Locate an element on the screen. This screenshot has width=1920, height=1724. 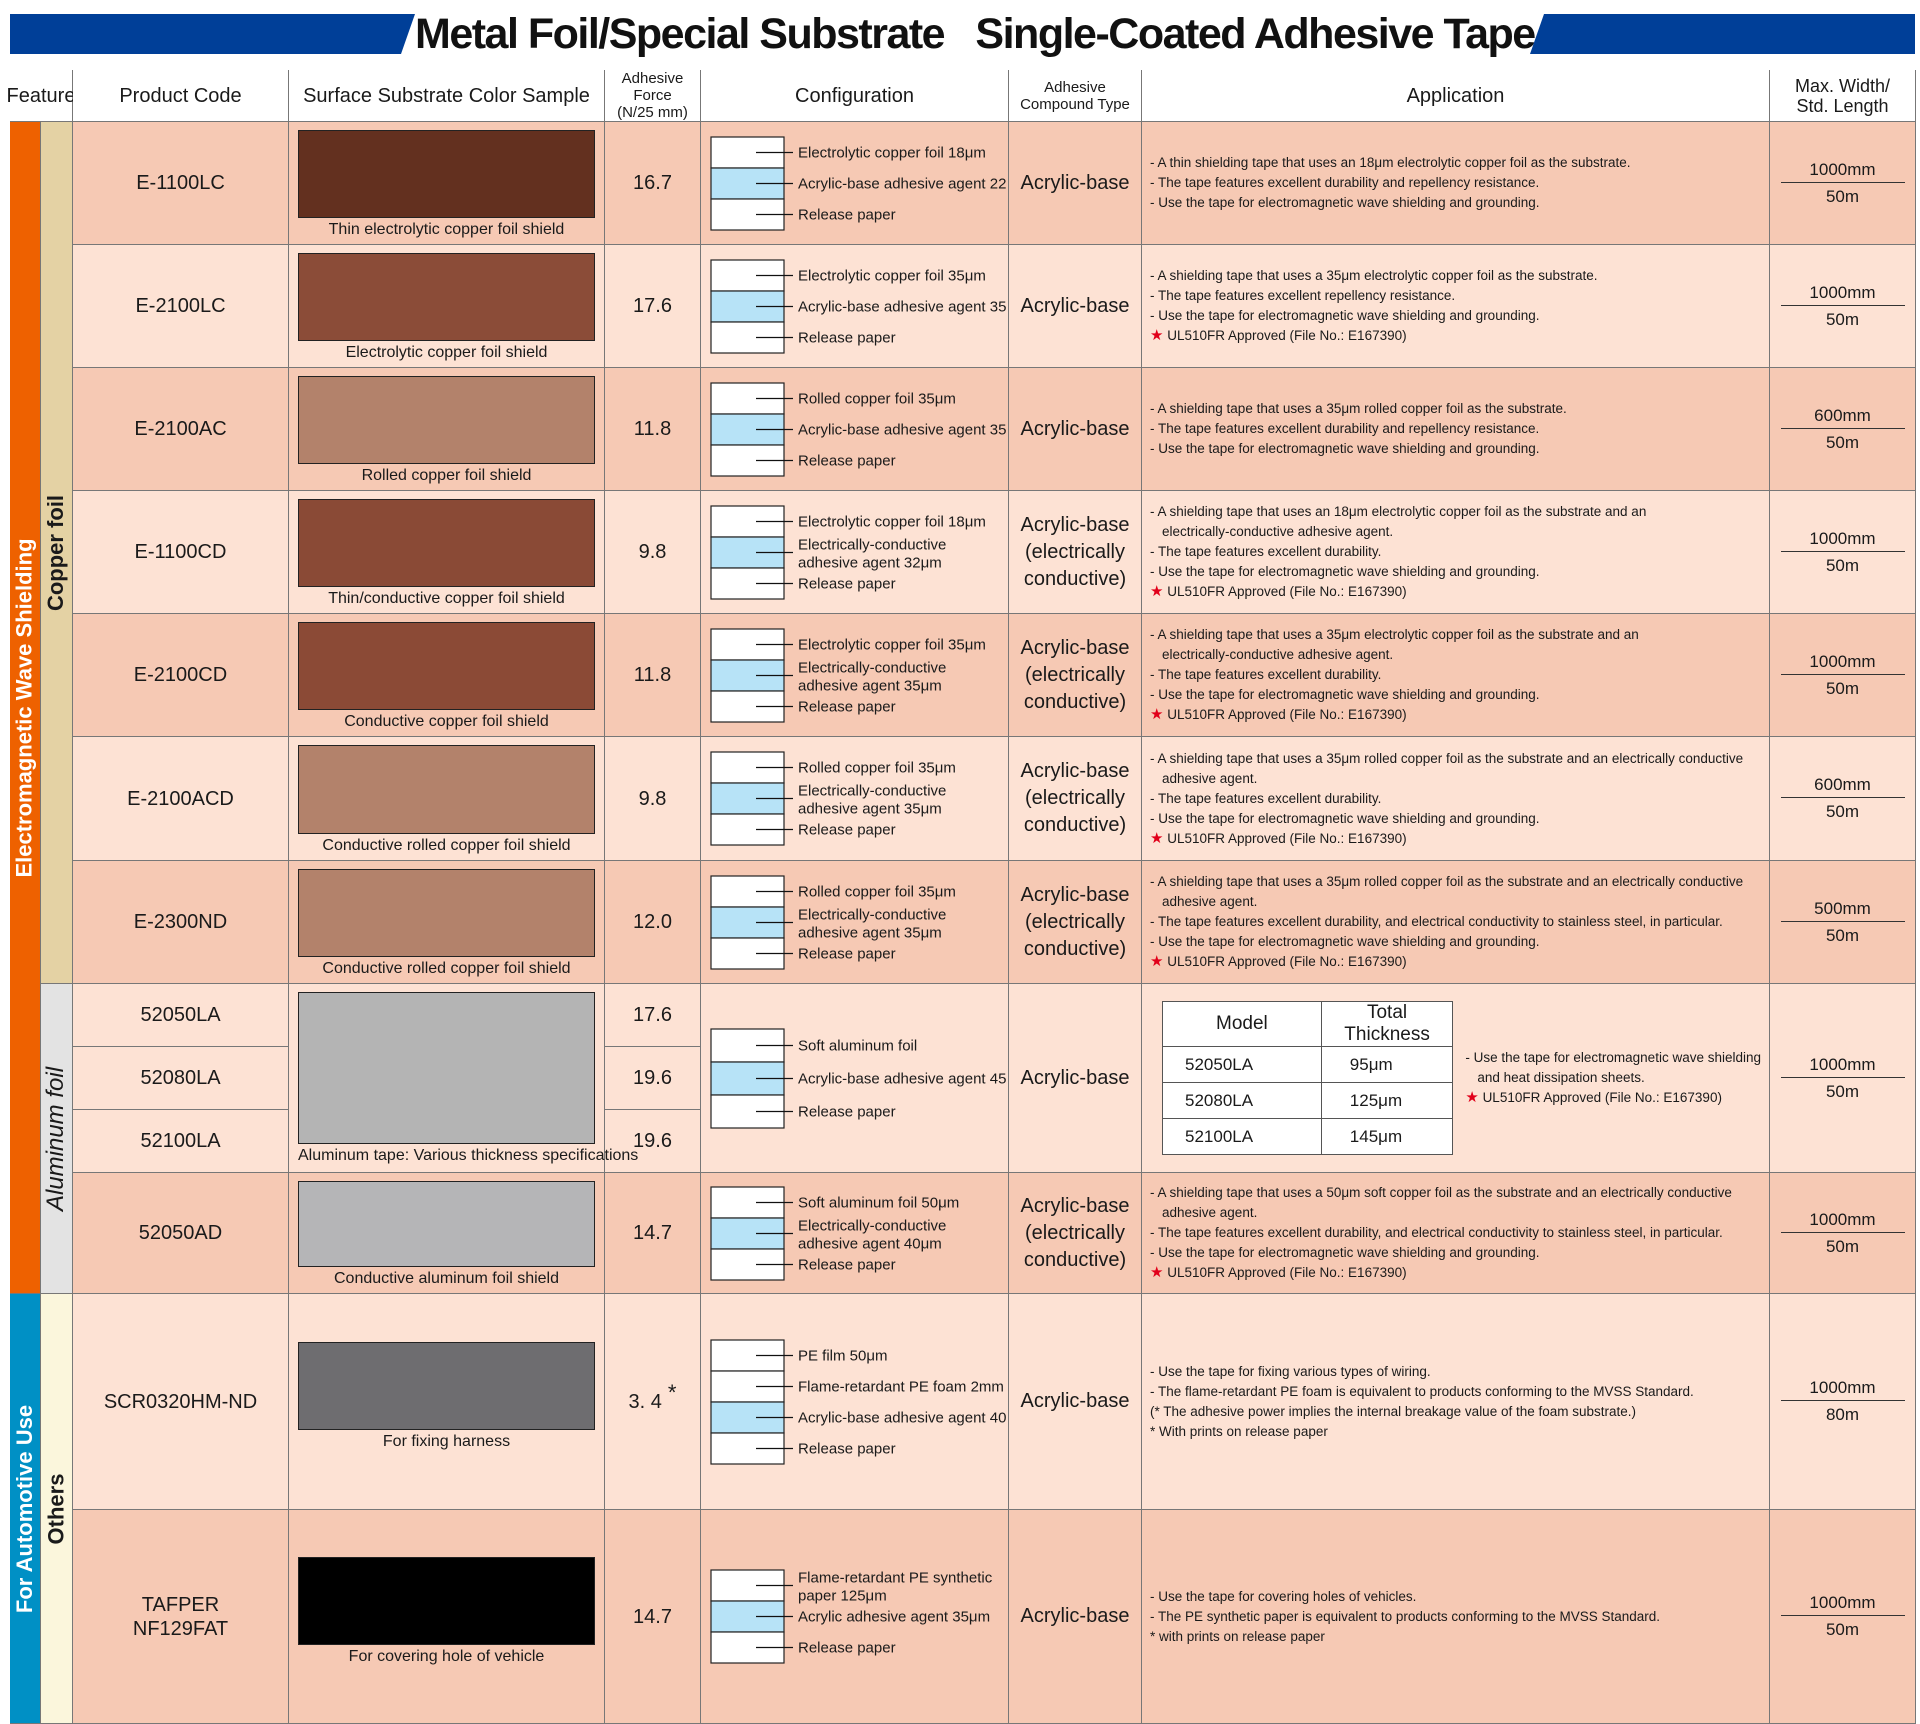
max-width-cell: 600mm 50m is located at coordinates (1843, 429).